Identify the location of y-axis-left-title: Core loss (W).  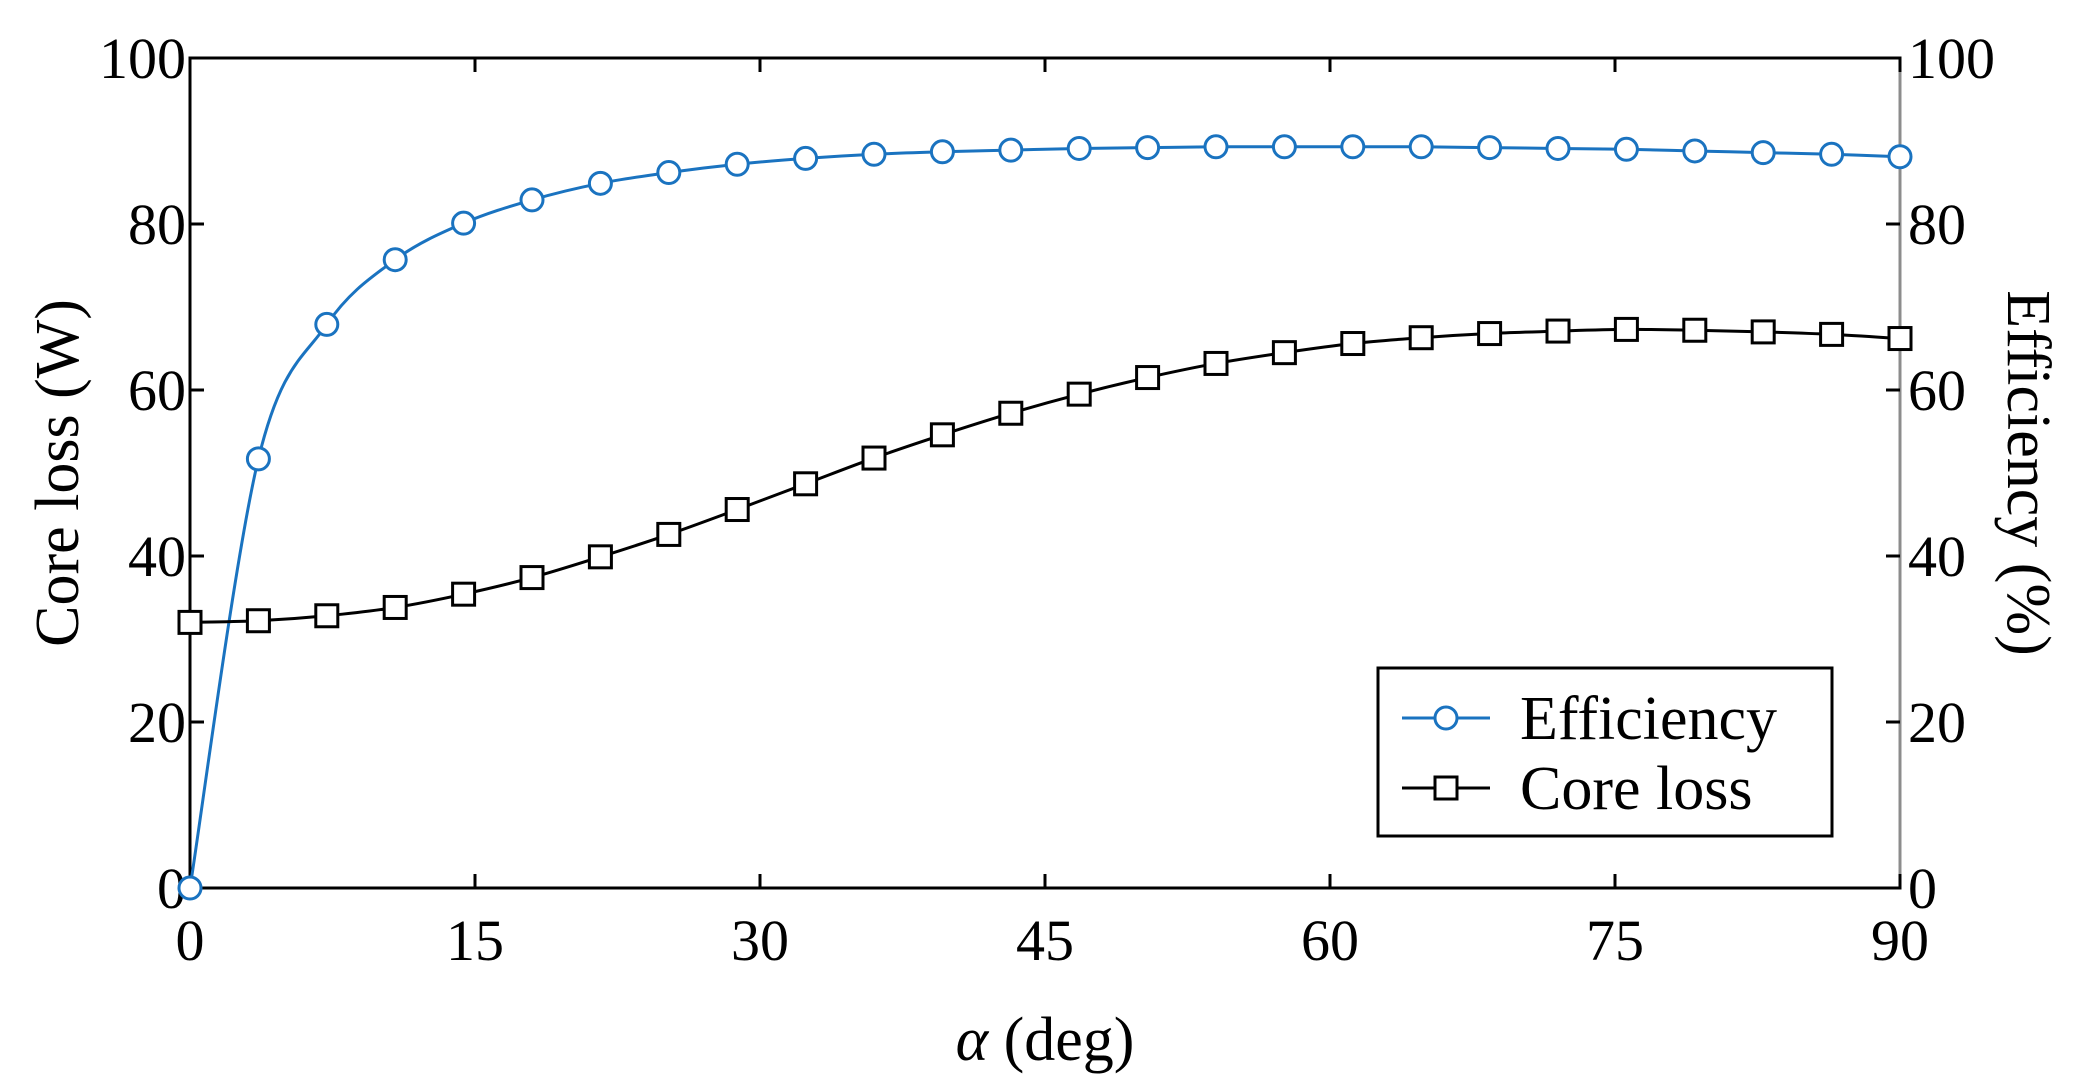
(58, 473).